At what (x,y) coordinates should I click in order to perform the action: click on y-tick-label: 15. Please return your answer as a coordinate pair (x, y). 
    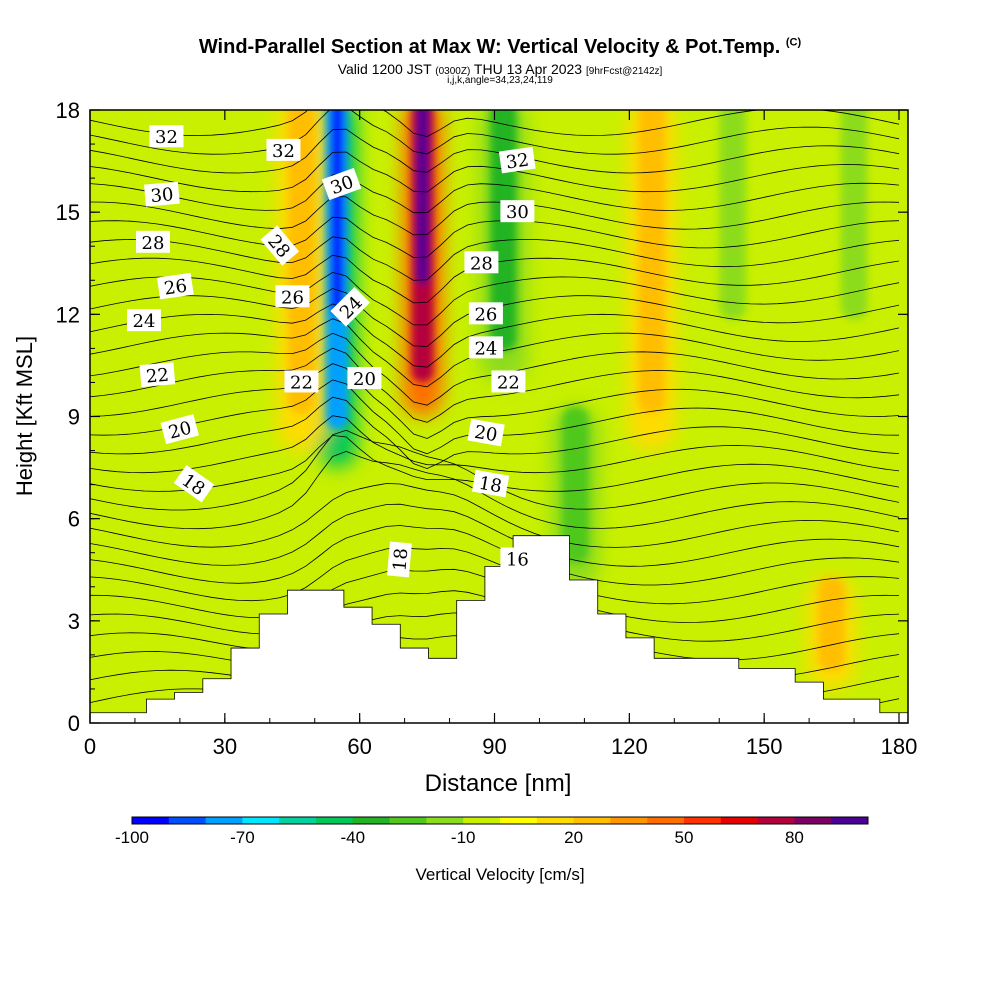
    Looking at the image, I should click on (68, 212).